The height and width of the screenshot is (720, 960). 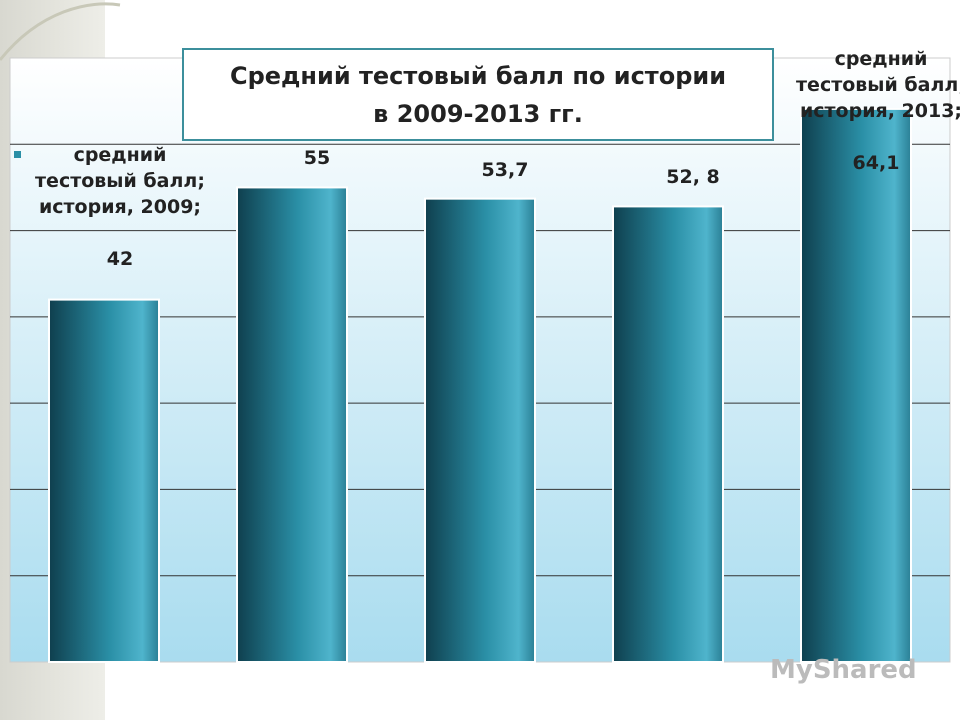 I want to click on decor-swirl, so click(x=60, y=31).